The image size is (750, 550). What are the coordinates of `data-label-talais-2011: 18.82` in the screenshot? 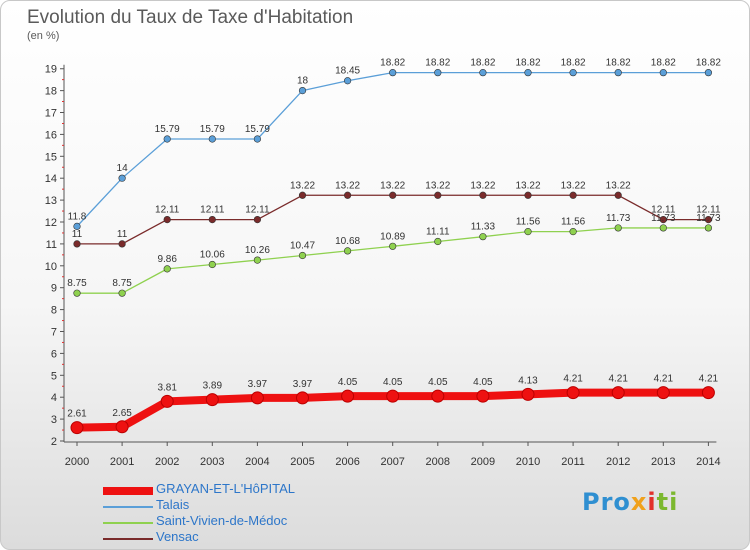 It's located at (573, 63).